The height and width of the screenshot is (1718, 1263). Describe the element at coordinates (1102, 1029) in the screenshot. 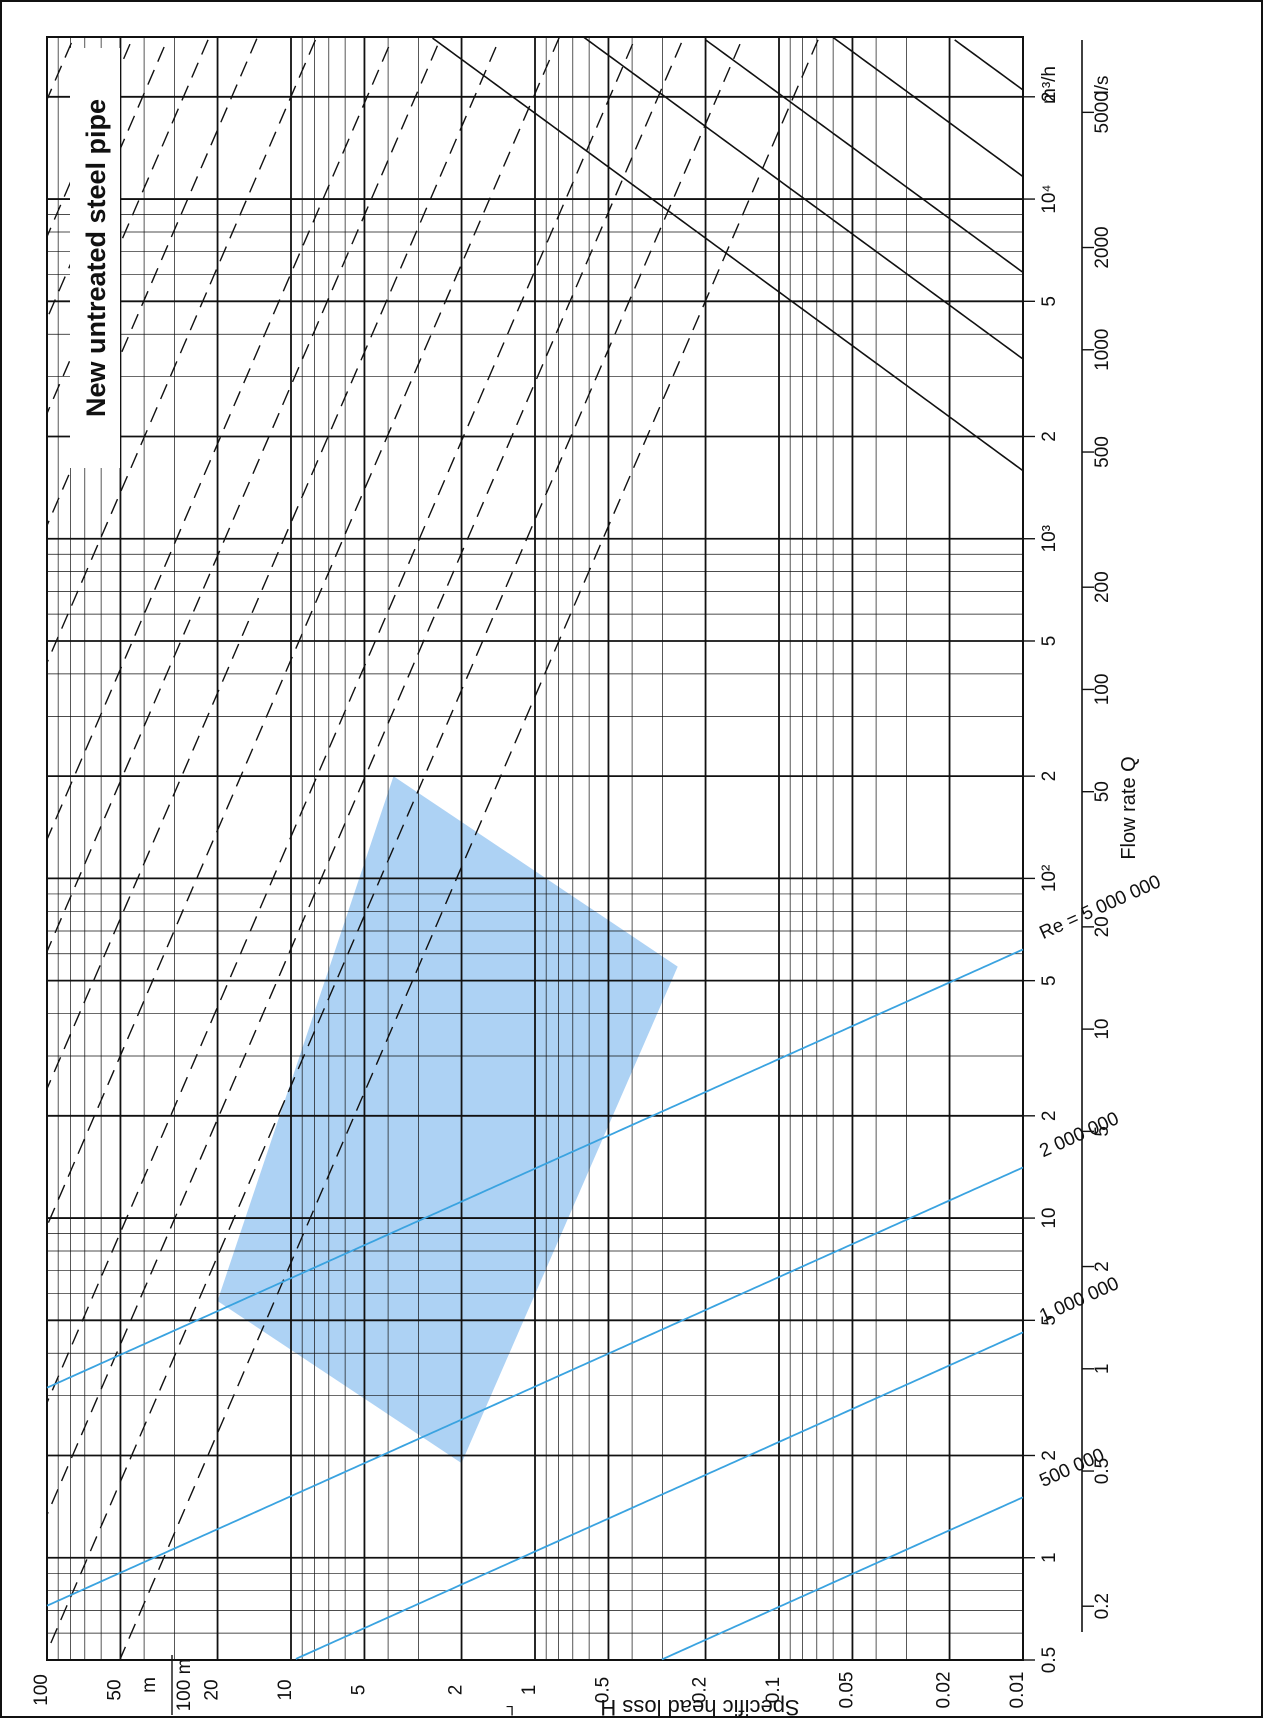

I see `y-tick-label-ls: 10` at that location.